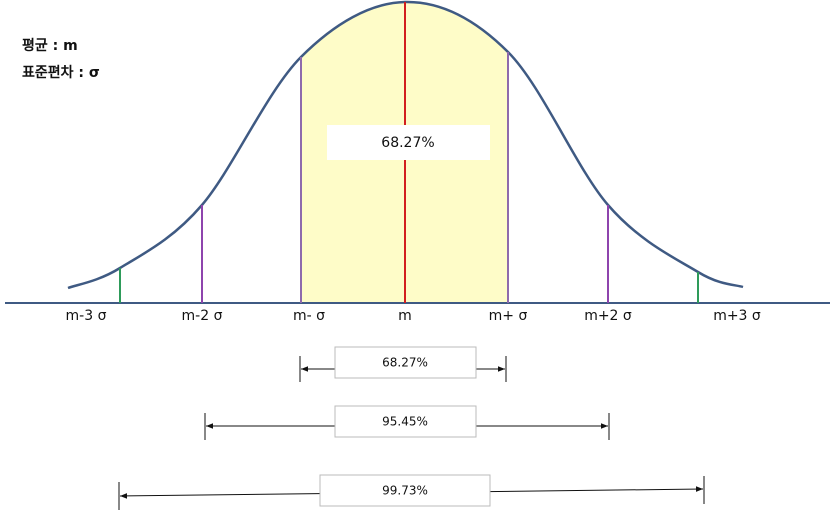 This screenshot has width=830, height=512. I want to click on axis-labels: m-3 σ m-2 σ m- σ m m+ σ m+2 σ m+3 σ, so click(413, 316).